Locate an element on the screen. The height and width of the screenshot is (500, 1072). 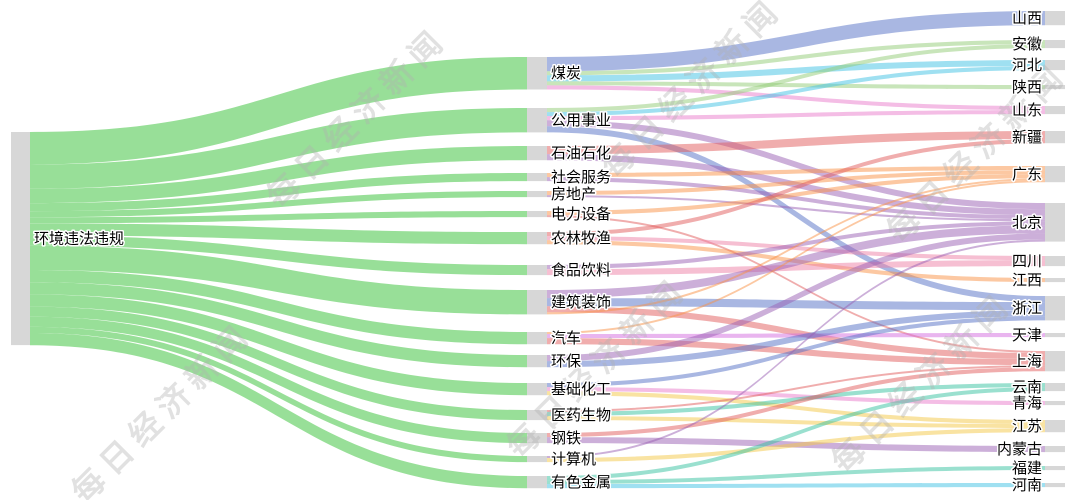
flow-建筑装饰-浙江 is located at coordinates (796, 304).